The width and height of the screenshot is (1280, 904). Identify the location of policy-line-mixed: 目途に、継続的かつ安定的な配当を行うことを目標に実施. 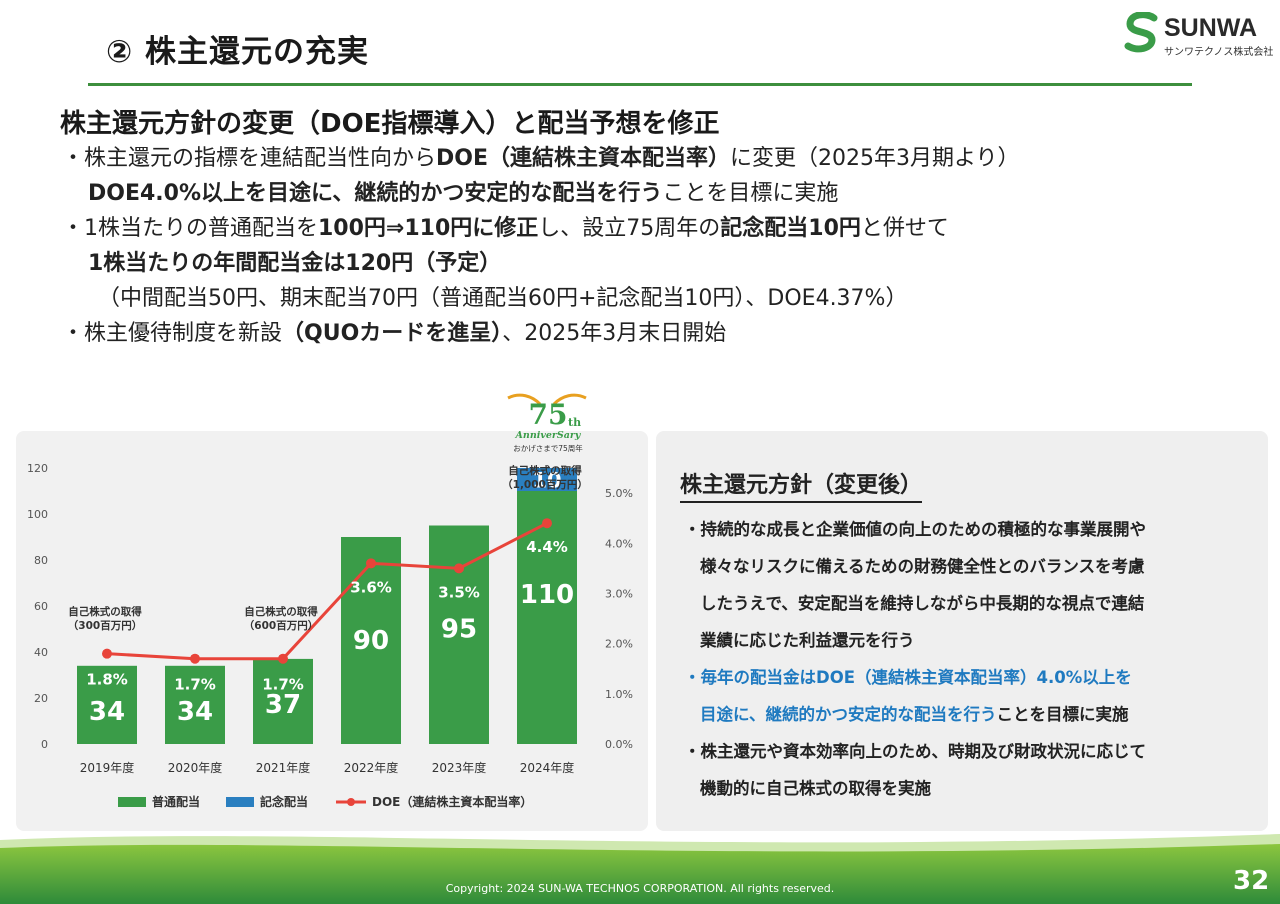
(915, 714).